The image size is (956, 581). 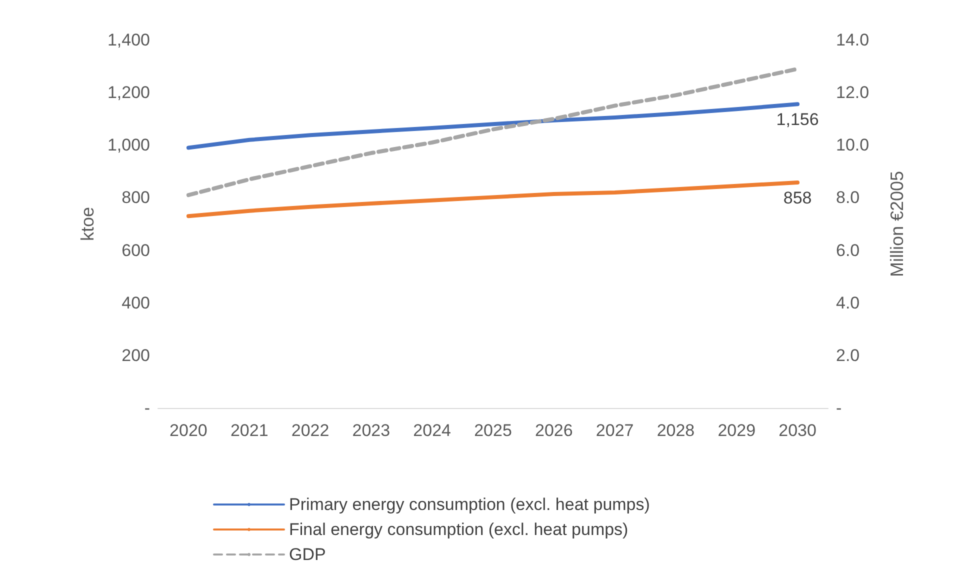 What do you see at coordinates (128, 40) in the screenshot?
I see `y-tick-label: 1,400` at bounding box center [128, 40].